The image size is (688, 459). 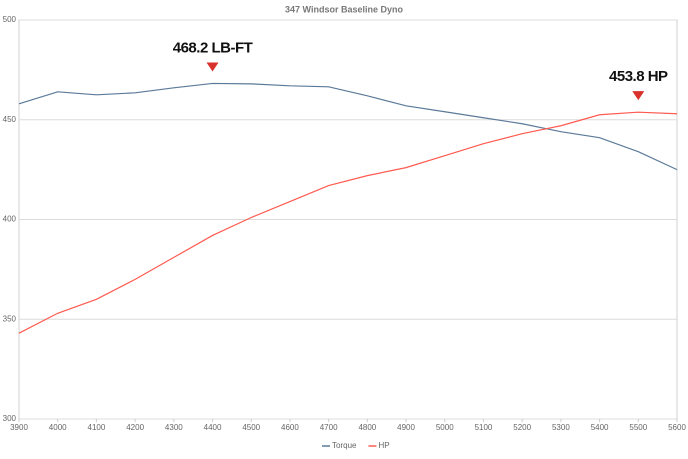 I want to click on x-tick-label: 4300, so click(x=174, y=427).